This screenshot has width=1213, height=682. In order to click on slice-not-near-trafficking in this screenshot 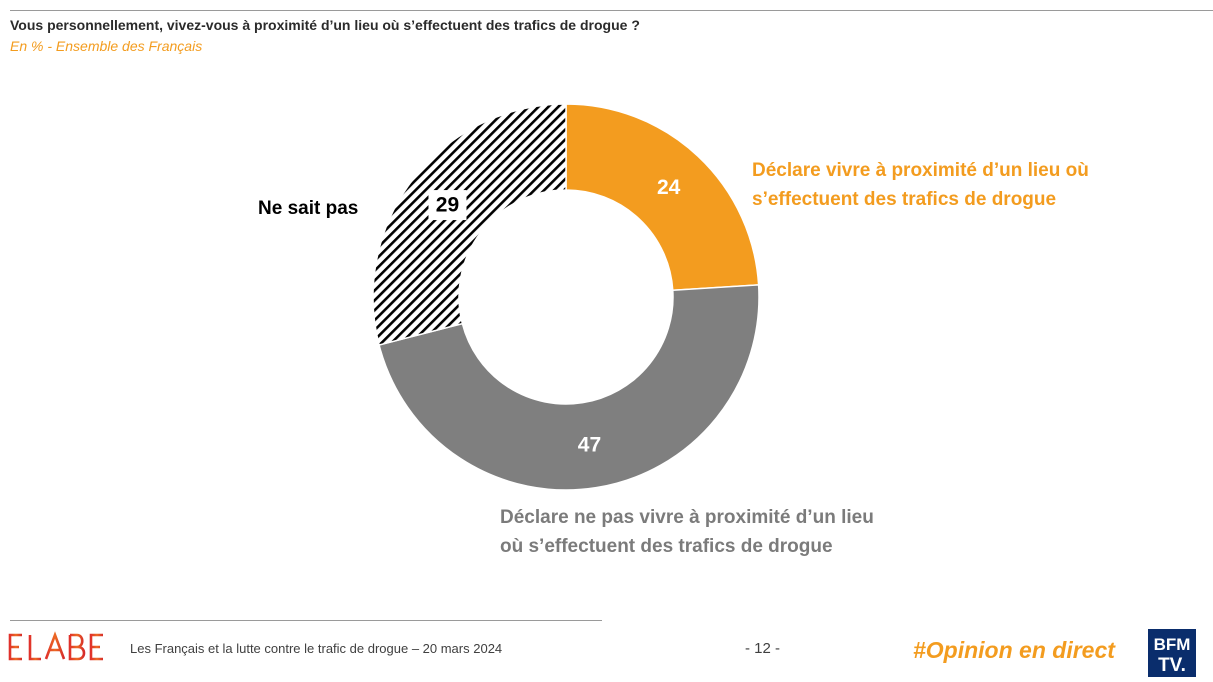, I will do `click(569, 387)`.